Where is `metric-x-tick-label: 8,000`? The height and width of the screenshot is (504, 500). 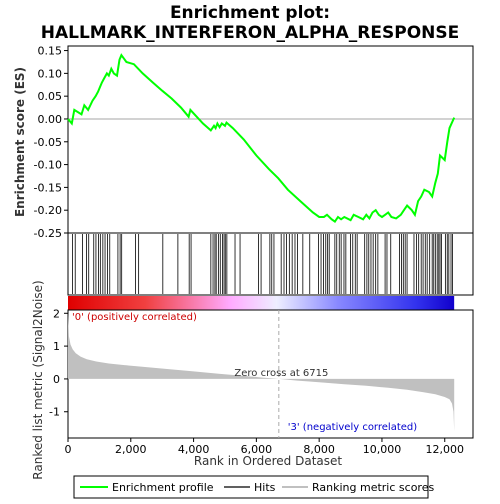
metric-x-tick-label: 8,000 is located at coordinates (319, 449).